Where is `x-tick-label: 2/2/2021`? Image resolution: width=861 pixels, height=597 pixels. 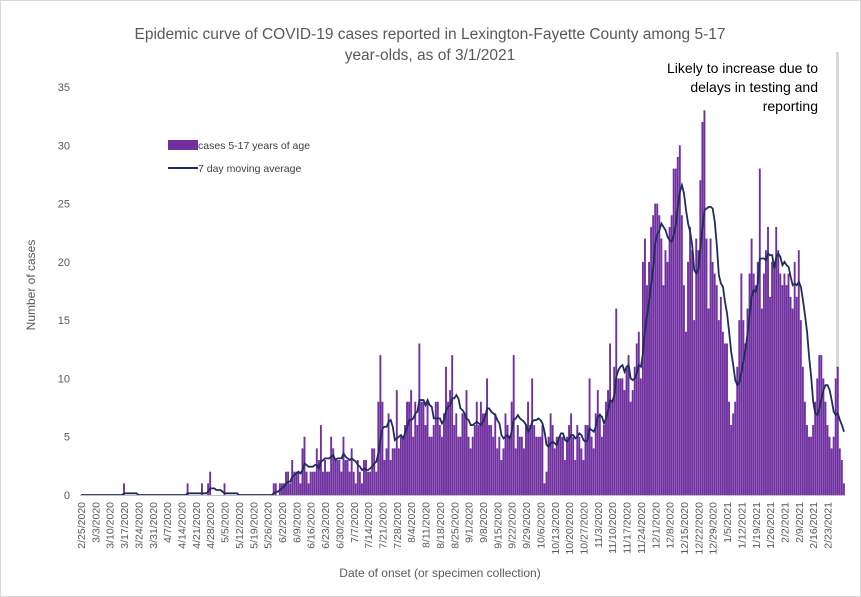
x-tick-label: 2/2/2021 is located at coordinates (786, 522).